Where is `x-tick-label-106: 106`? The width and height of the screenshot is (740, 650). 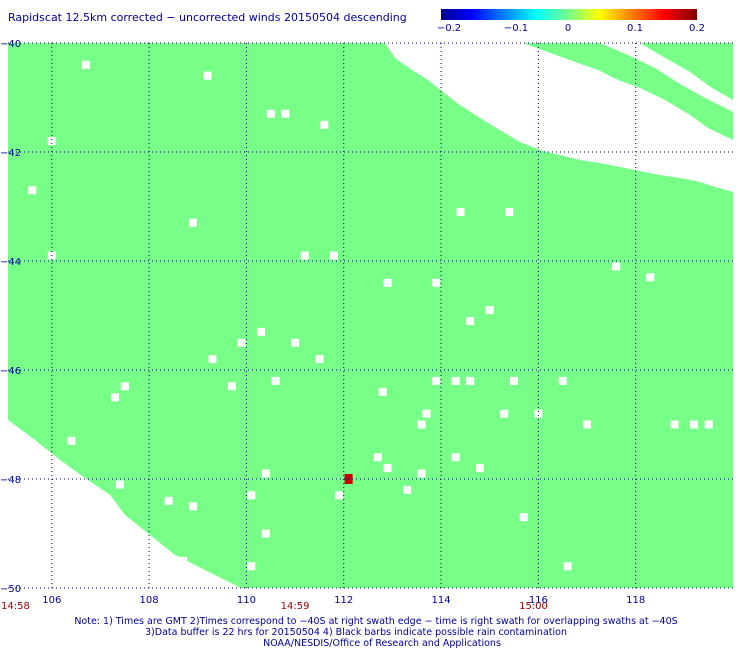
x-tick-label-106: 106 is located at coordinates (51, 600).